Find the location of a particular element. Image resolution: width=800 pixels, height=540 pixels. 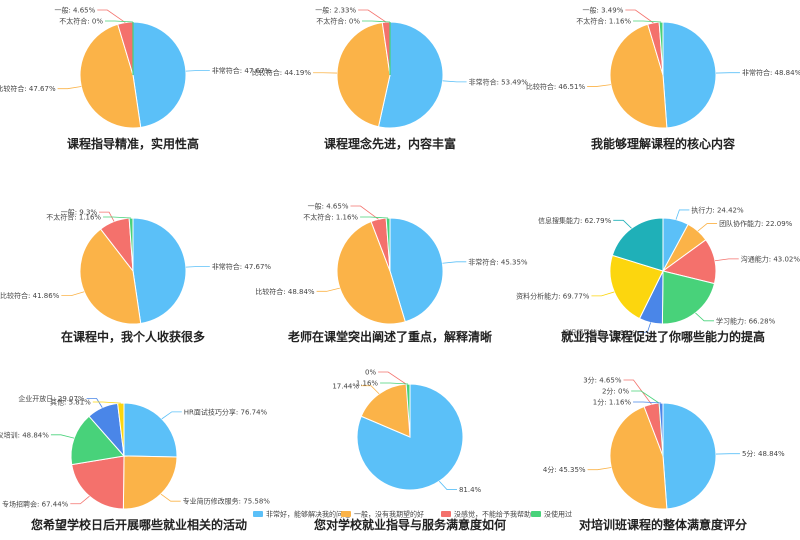

slice-label: 信息搜集能力: 62.79% is located at coordinates (575, 220).